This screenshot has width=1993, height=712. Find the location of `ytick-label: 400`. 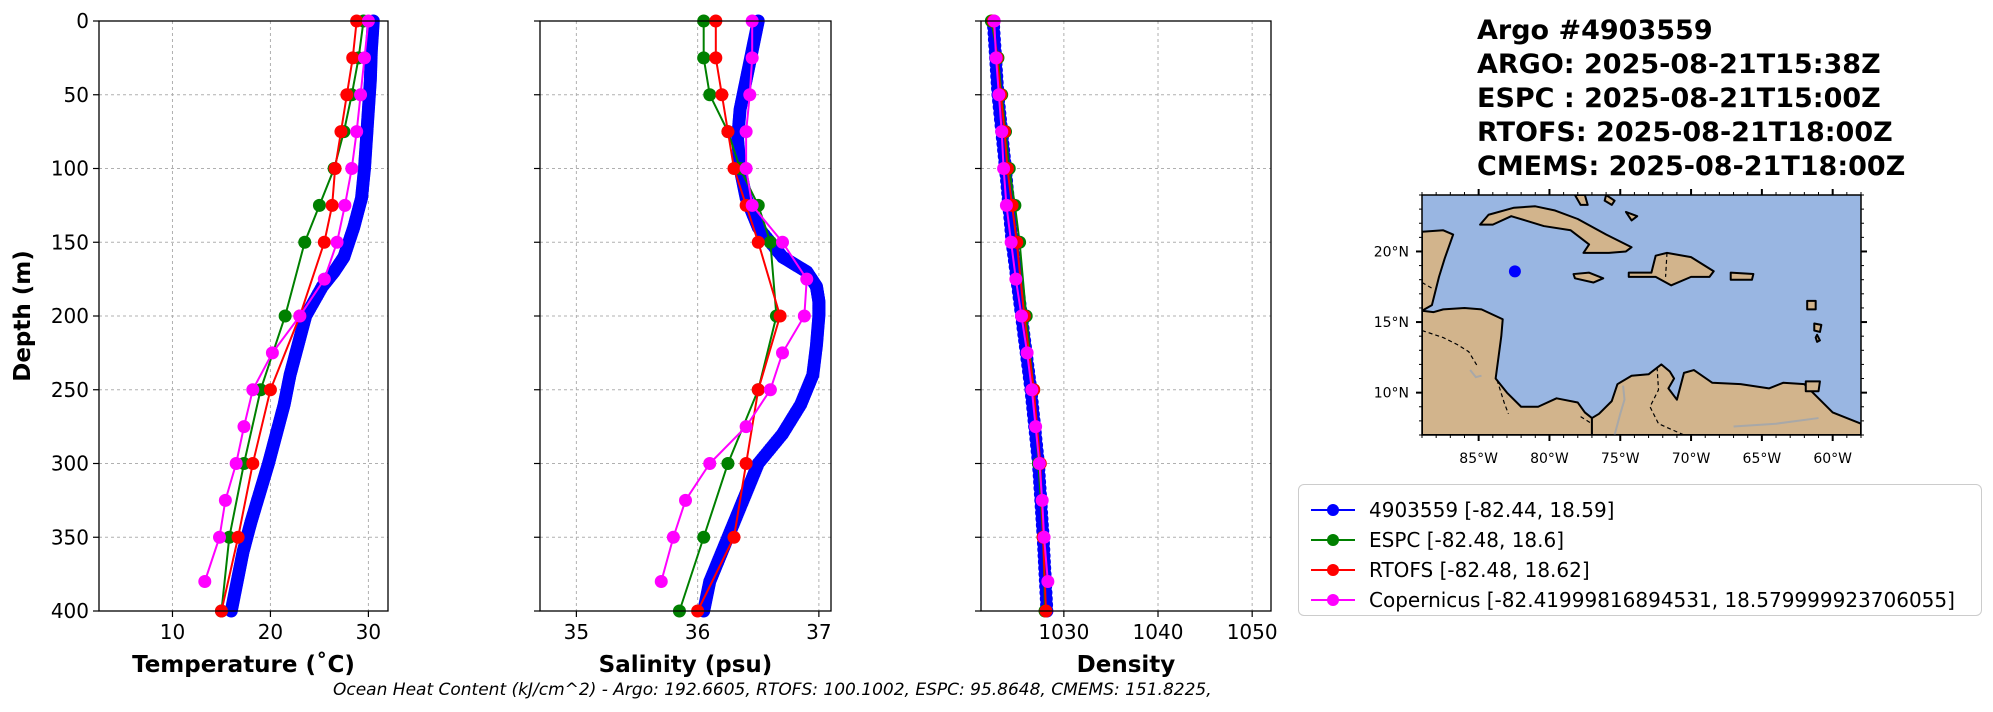

ytick-label: 400 is located at coordinates (70, 611).